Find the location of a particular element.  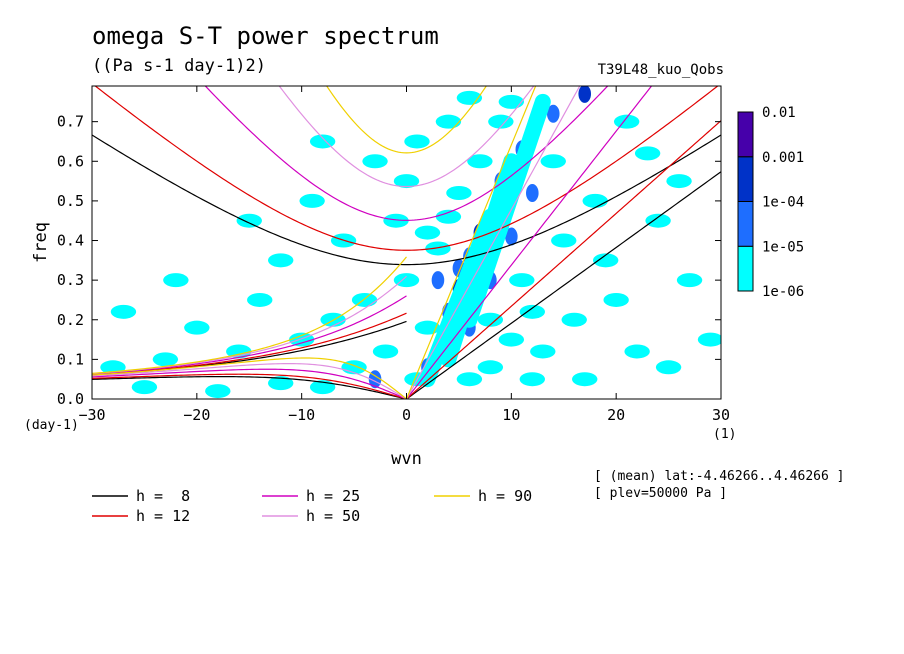

legend-label: h = 50 is located at coordinates (333, 516).